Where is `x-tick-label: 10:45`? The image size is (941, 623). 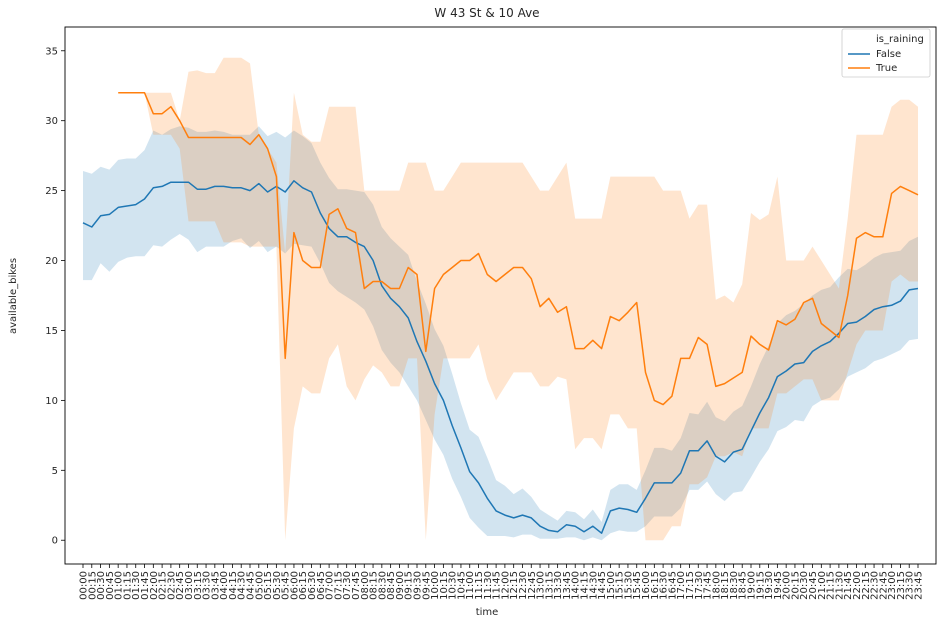
x-tick-label: 10:45 is located at coordinates (461, 585).